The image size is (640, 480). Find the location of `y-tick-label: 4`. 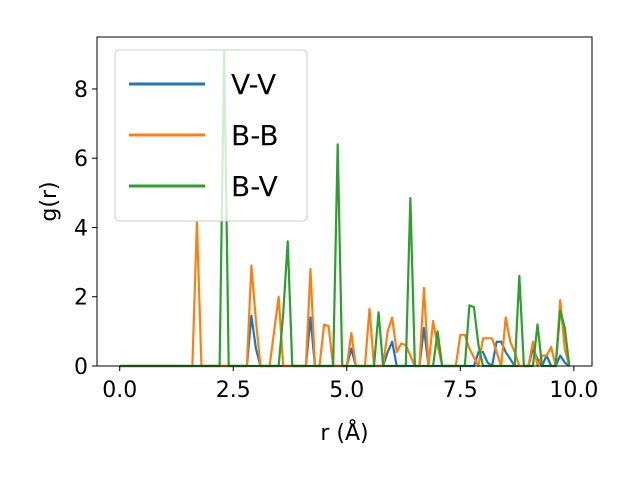

y-tick-label: 4 is located at coordinates (81, 228).